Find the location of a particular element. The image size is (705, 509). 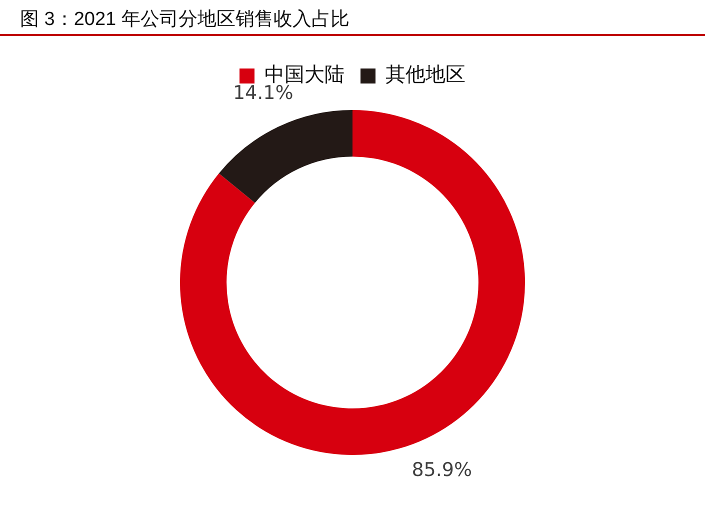

data-label: 85.9% is located at coordinates (442, 469).